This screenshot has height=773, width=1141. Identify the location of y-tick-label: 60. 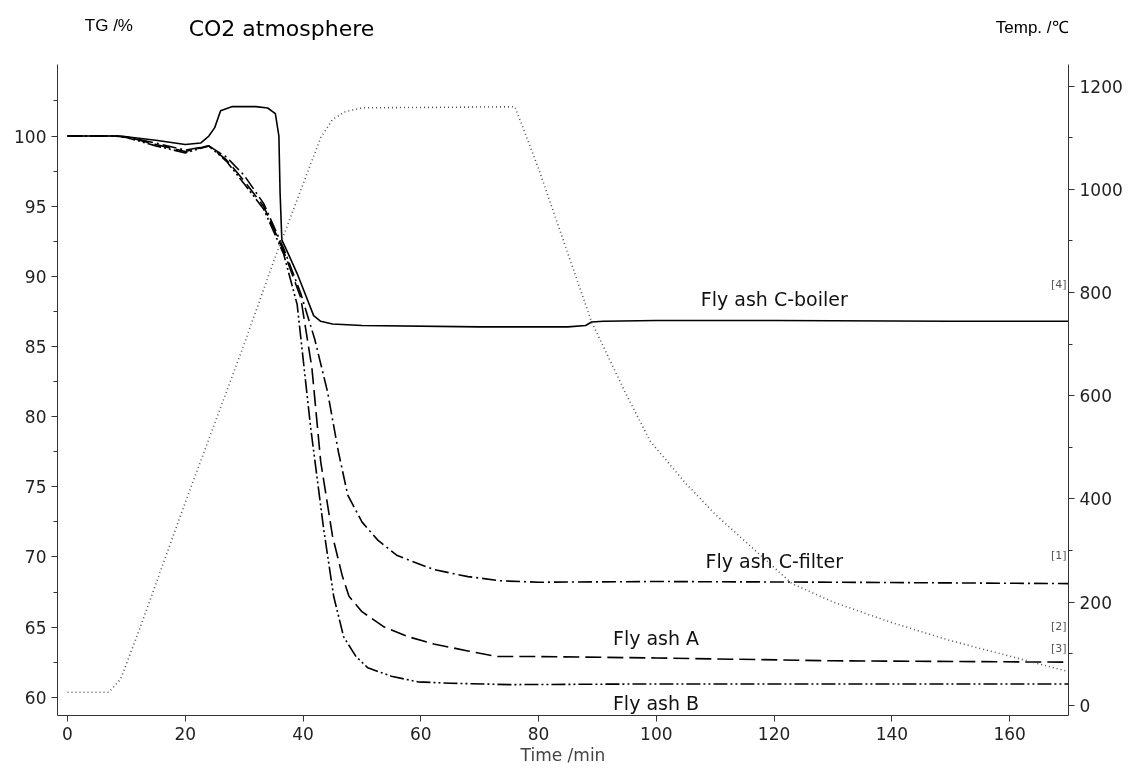
(35, 697).